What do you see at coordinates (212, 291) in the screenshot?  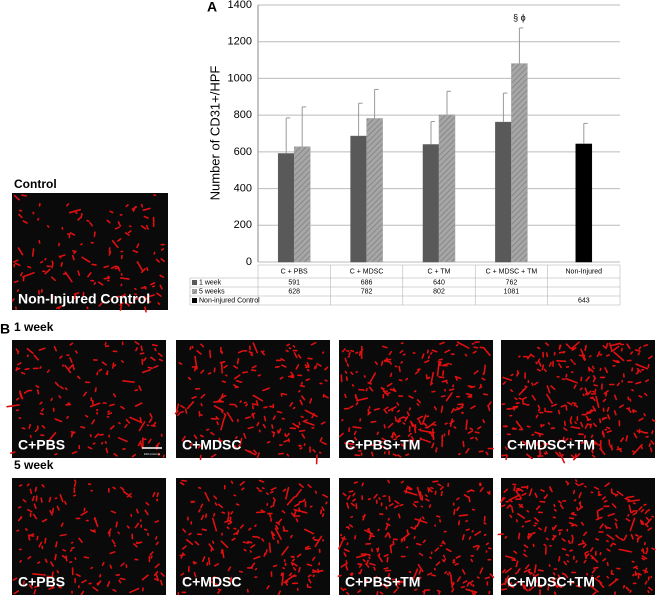 I see `legend-label: 5 weeks` at bounding box center [212, 291].